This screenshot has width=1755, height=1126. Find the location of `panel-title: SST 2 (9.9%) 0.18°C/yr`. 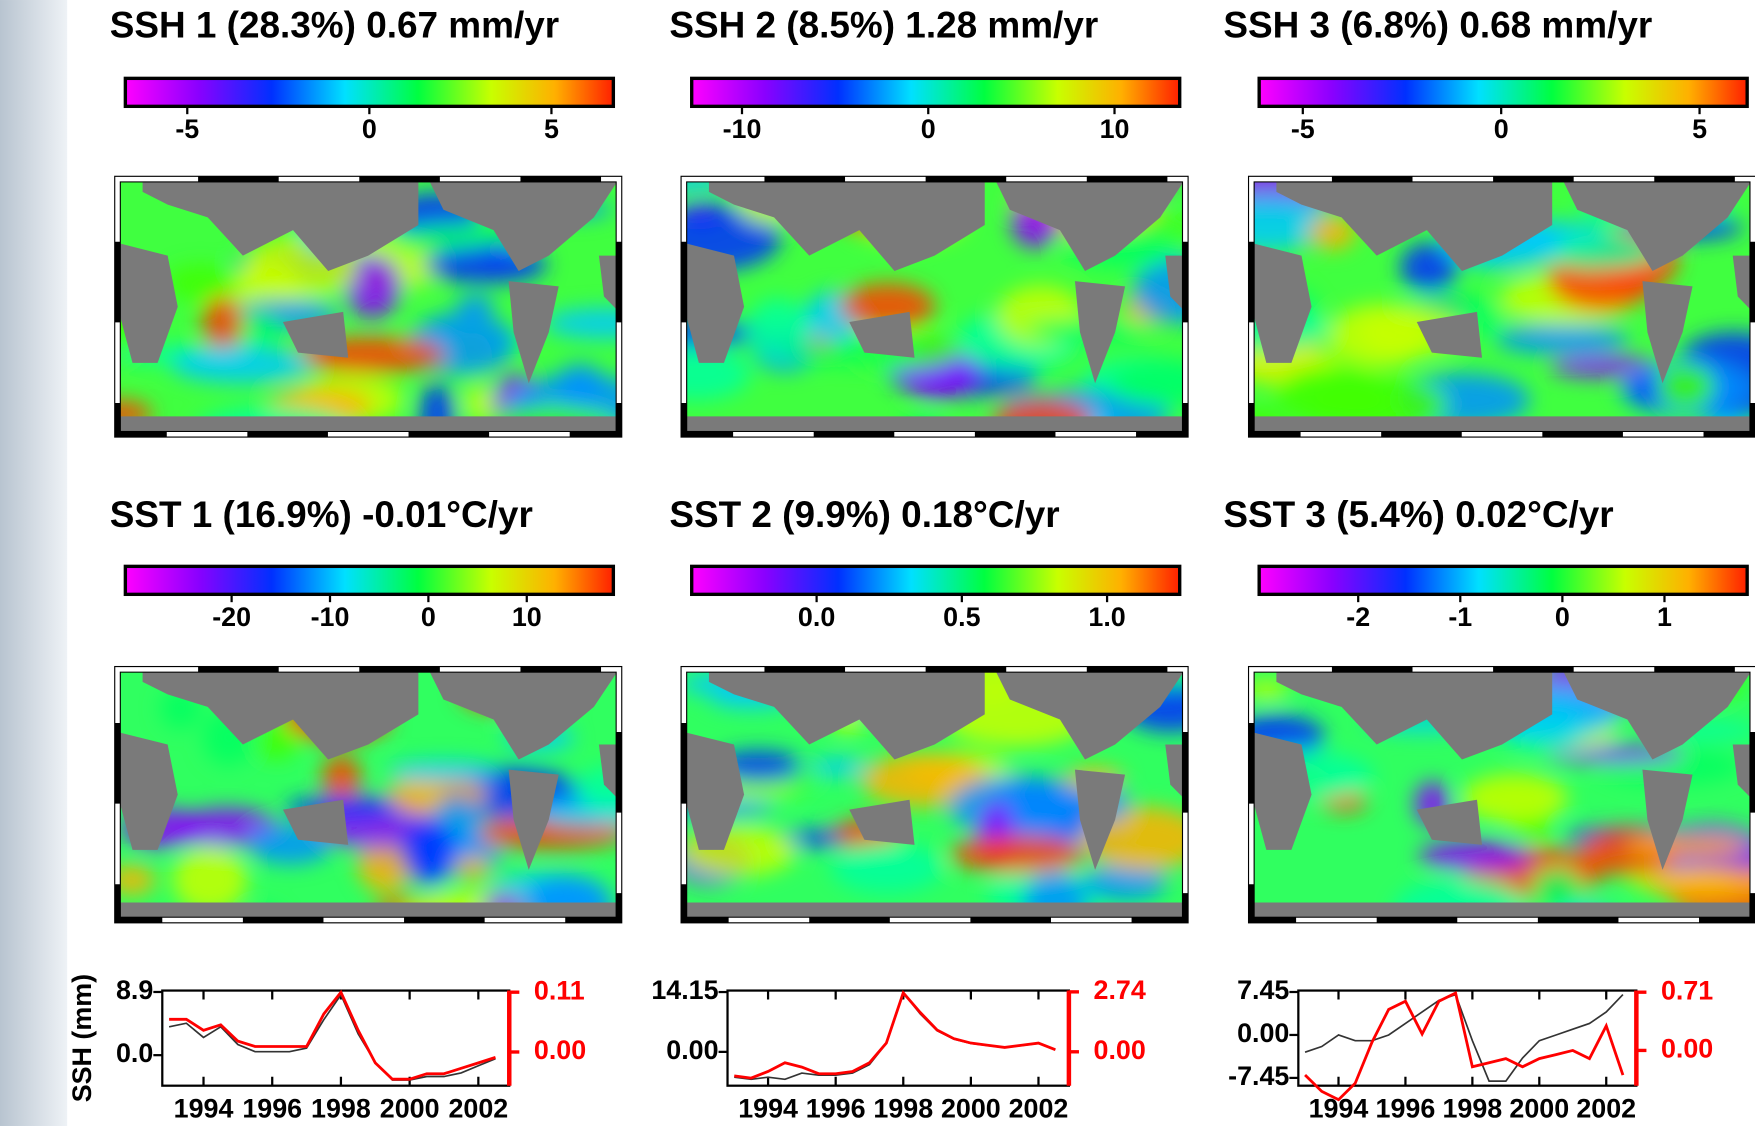

panel-title: SST 2 (9.9%) 0.18°C/yr is located at coordinates (864, 514).